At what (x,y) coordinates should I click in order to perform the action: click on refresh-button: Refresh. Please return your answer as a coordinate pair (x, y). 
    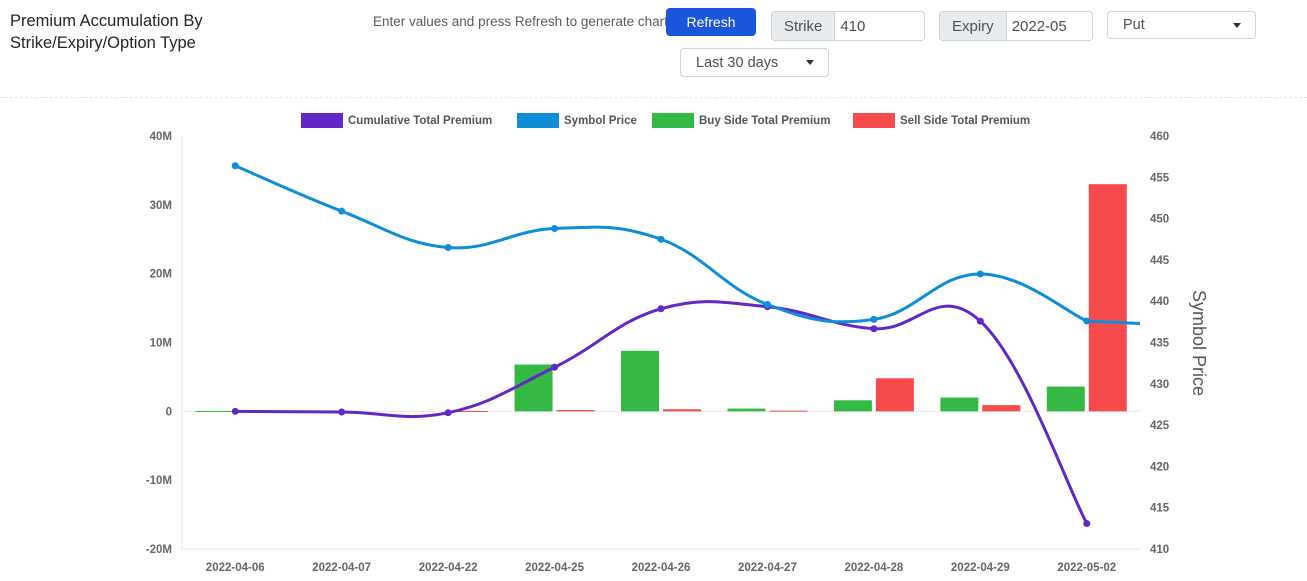
    Looking at the image, I should click on (711, 22).